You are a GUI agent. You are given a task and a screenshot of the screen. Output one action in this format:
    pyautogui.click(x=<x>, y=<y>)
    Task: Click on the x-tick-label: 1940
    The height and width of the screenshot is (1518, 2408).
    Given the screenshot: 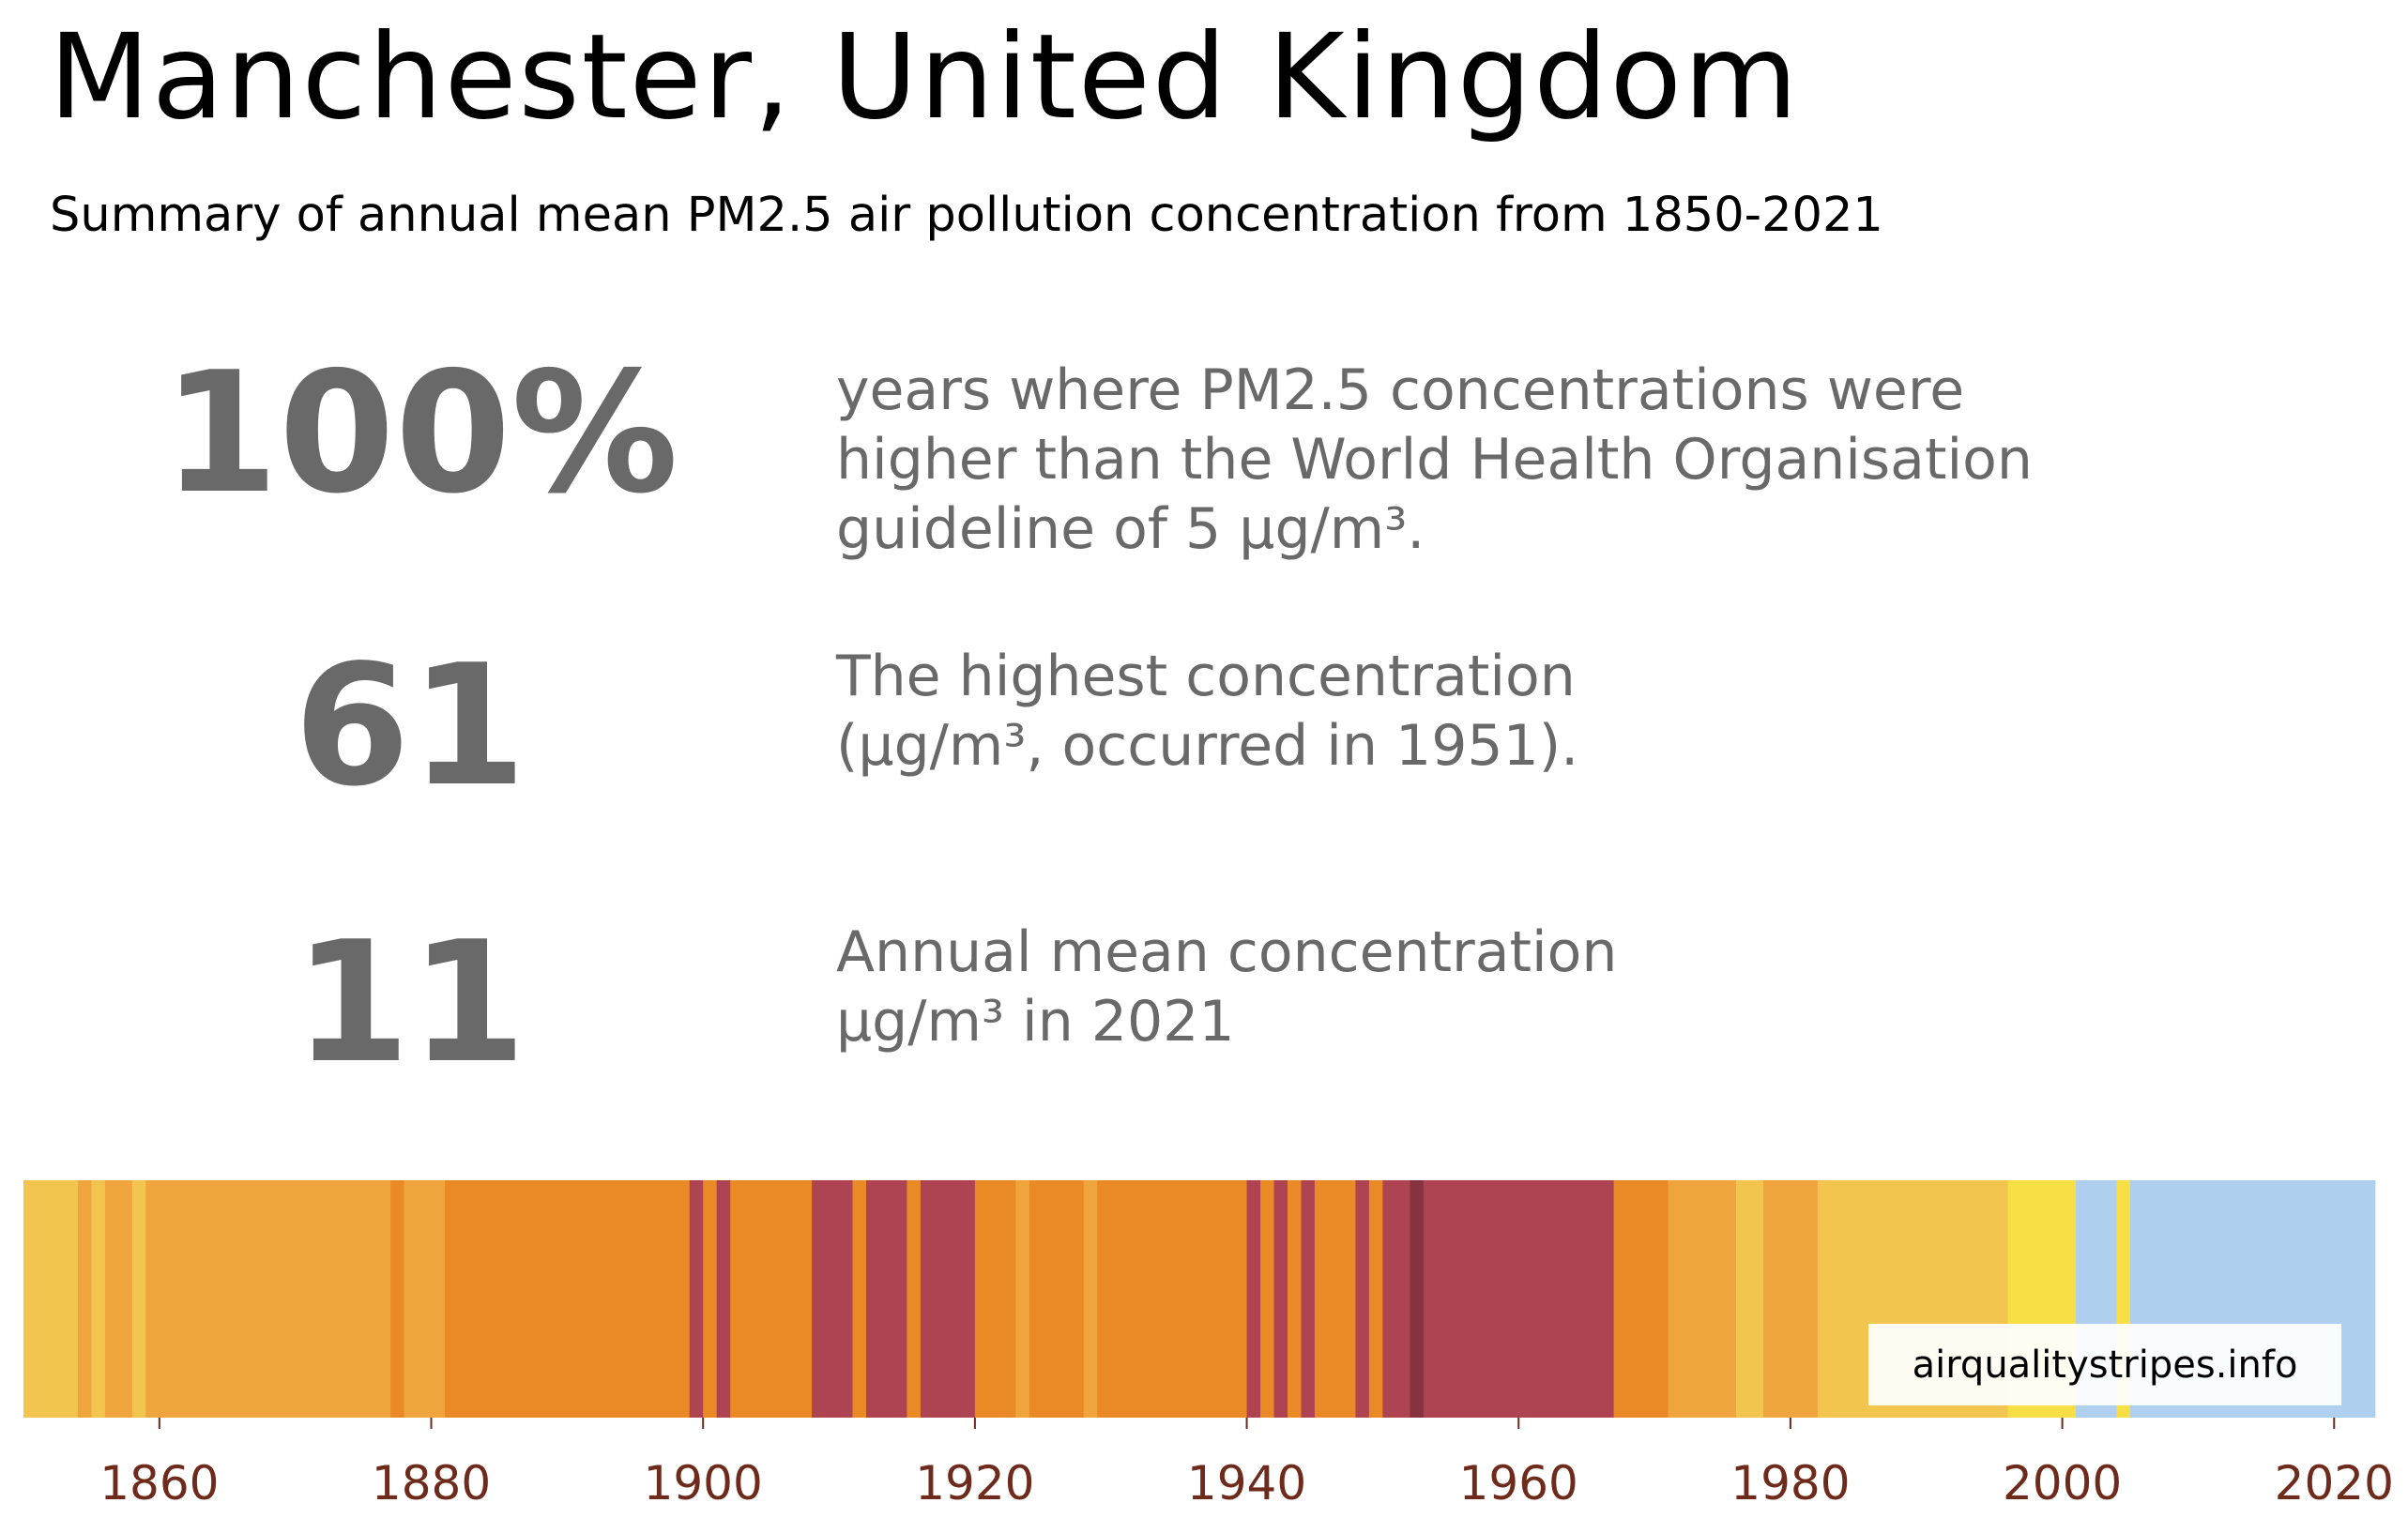 What is the action you would take?
    pyautogui.click(x=1246, y=1483)
    